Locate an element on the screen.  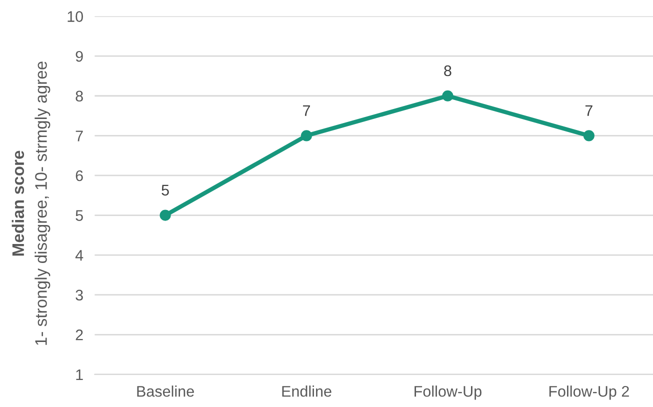
data-label: 8 is located at coordinates (448, 70).